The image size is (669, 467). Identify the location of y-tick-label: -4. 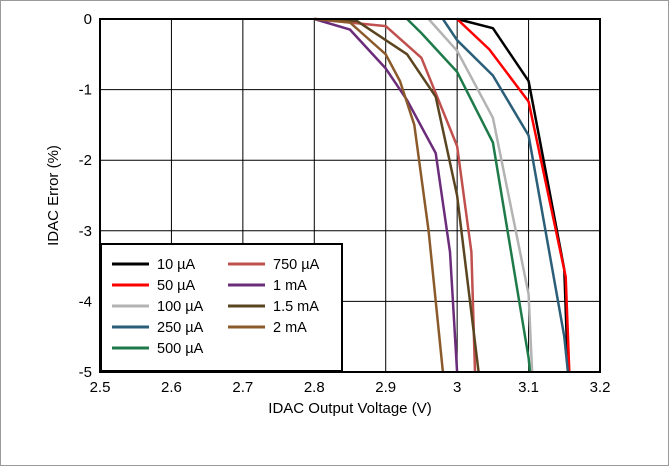
(85, 301).